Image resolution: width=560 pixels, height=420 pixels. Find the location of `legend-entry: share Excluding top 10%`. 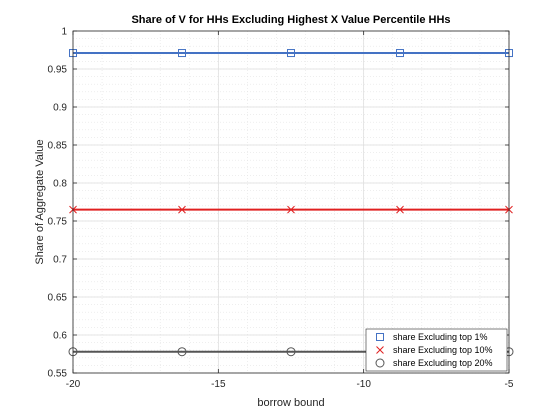

legend-entry: share Excluding top 10% is located at coordinates (443, 350).